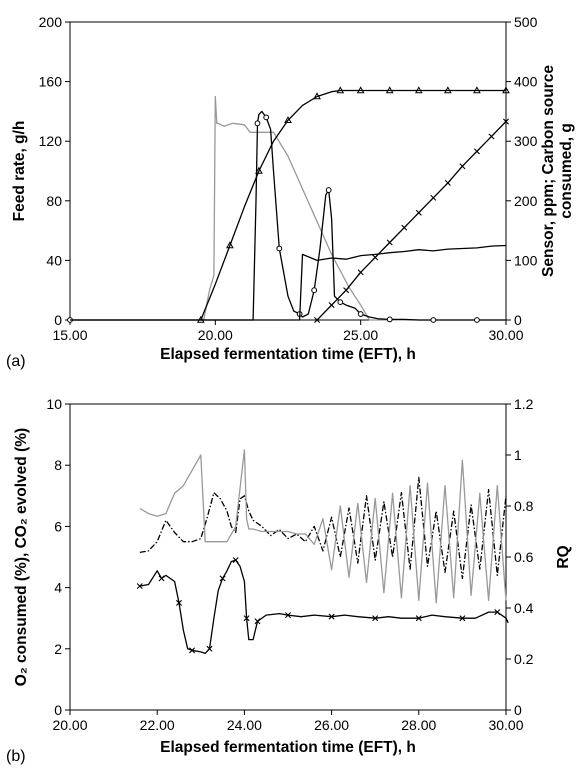  I want to click on x-tick-label: 24.00, so click(244, 725).